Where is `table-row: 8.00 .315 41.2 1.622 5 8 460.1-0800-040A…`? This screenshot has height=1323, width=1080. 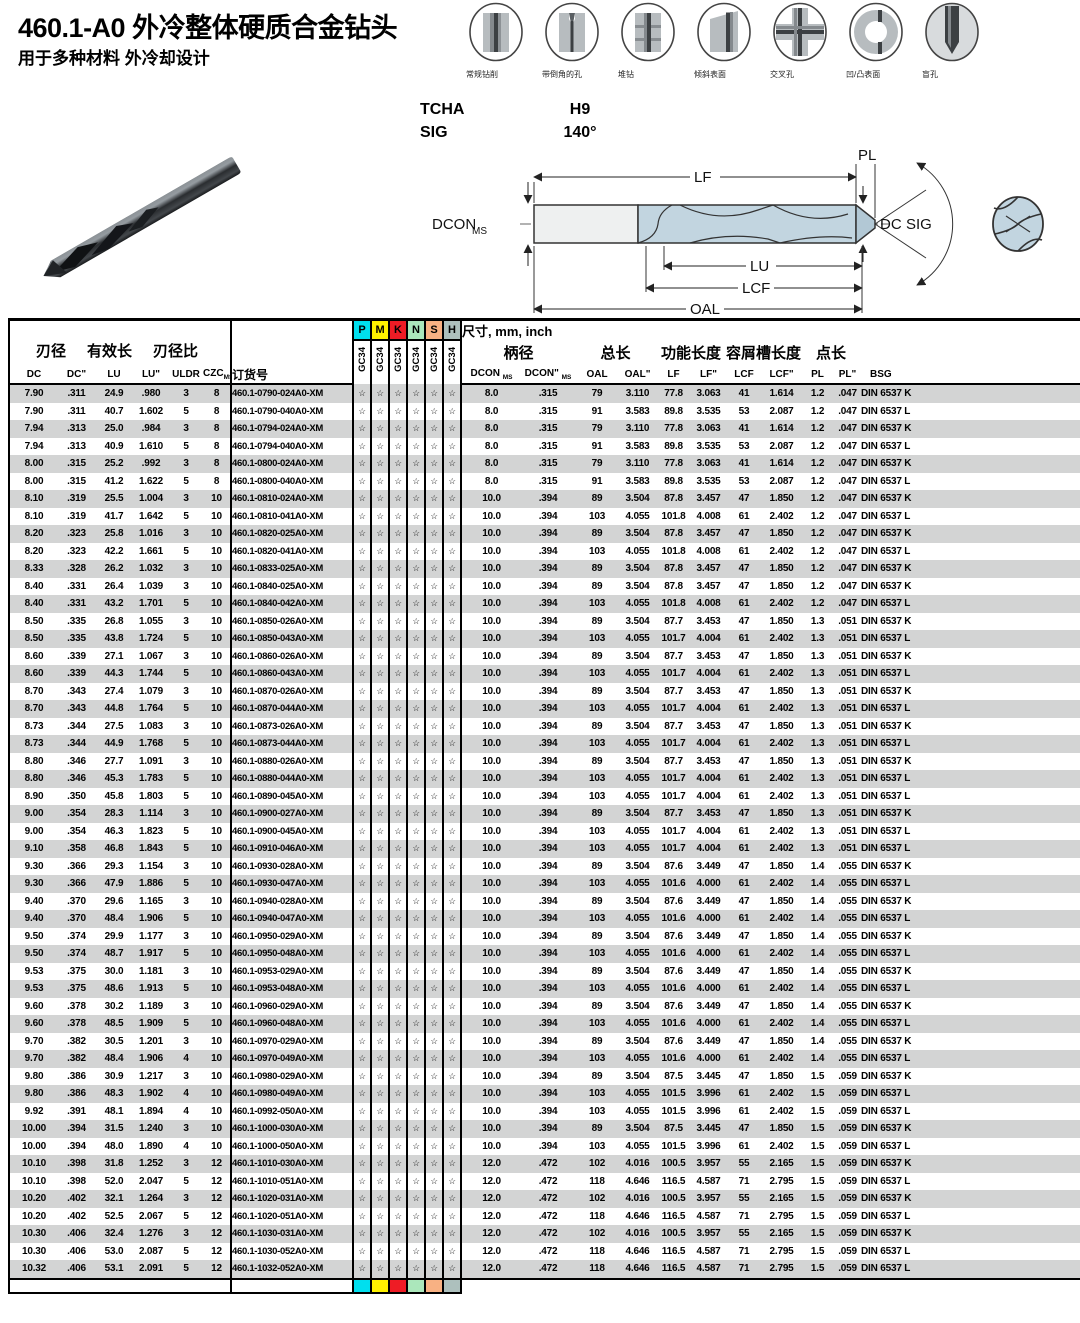 table-row: 8.00 .315 41.2 1.622 5 8 460.1-0800-040A… is located at coordinates (544, 481).